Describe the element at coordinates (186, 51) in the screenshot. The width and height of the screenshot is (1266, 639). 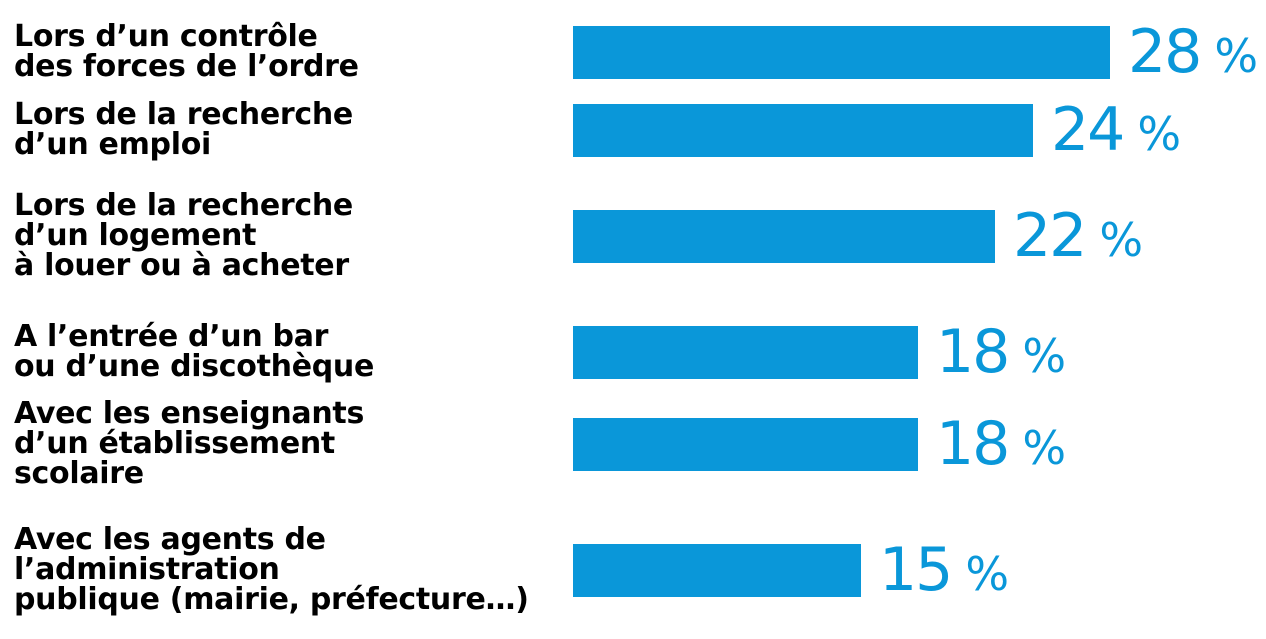
I see `category-label: Lors d’un contrôle des forces de l’ordre` at that location.